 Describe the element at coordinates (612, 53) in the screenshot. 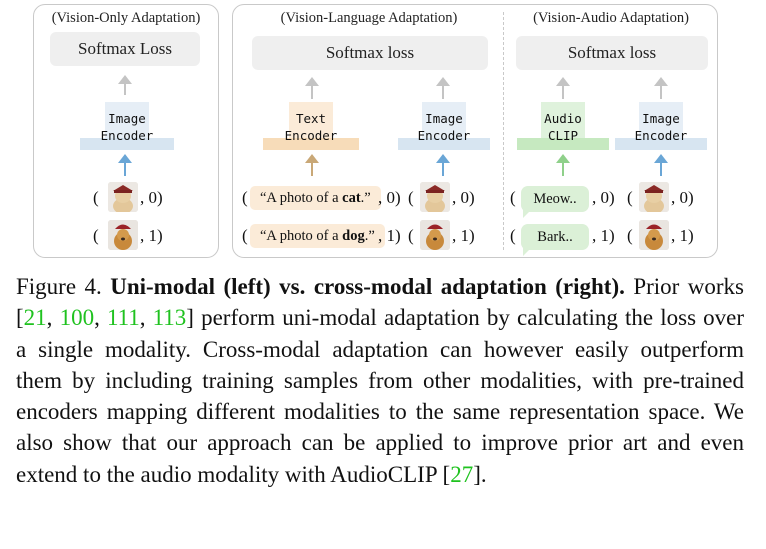

I see `vision-audio-softmax-loss: Softmax loss` at that location.